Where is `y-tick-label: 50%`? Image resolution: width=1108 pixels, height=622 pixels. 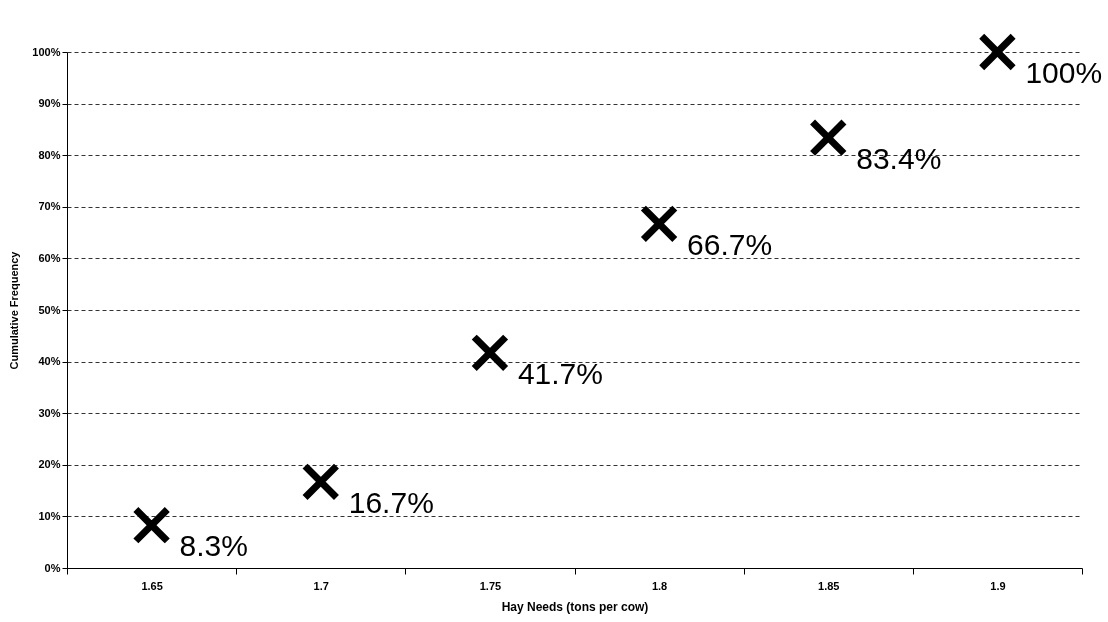
y-tick-label: 50% is located at coordinates (49, 309).